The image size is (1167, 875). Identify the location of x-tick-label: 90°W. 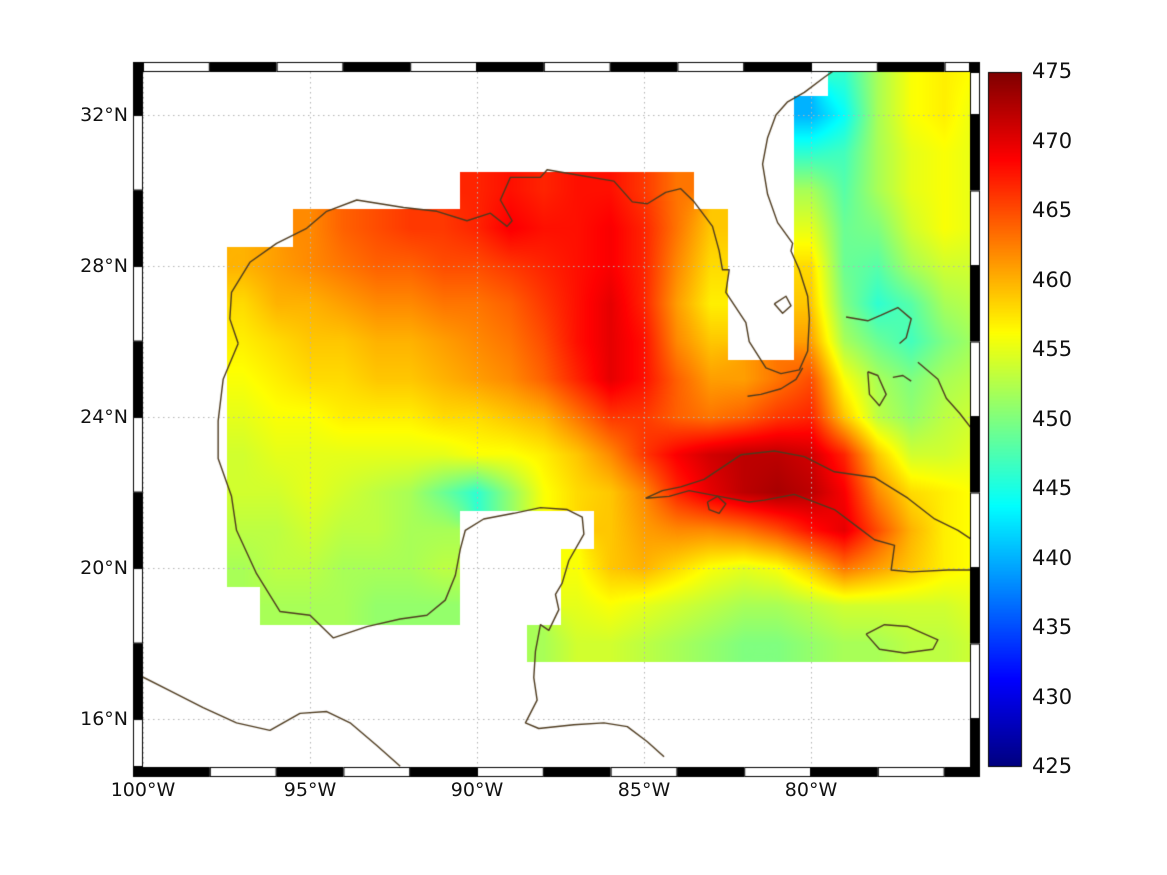
(477, 790).